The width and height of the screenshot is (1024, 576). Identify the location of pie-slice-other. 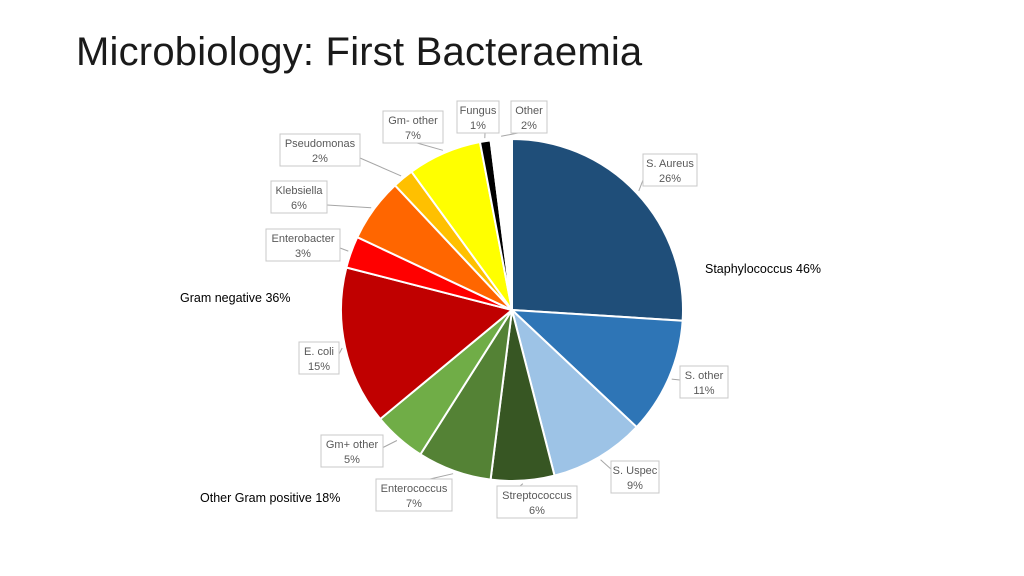
(501, 224).